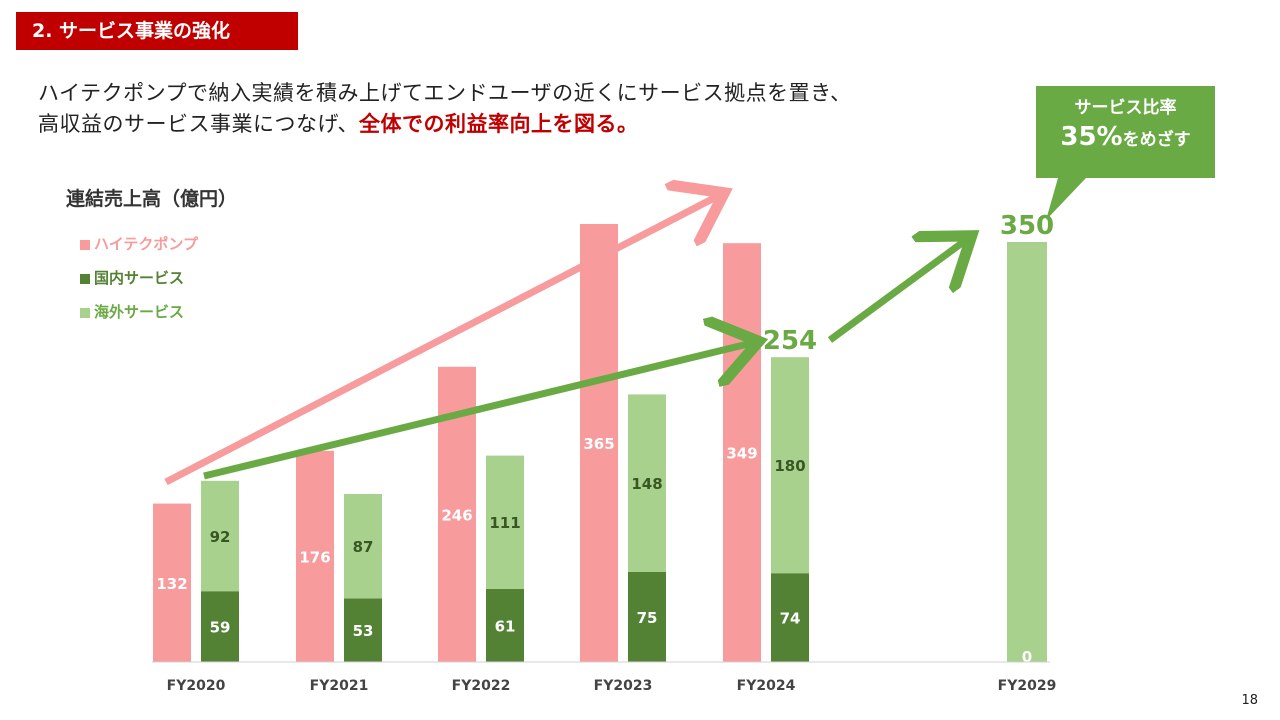 The image size is (1280, 720). Describe the element at coordinates (1156, 140) in the screenshot. I see `callout-suffix: をめざす` at that location.